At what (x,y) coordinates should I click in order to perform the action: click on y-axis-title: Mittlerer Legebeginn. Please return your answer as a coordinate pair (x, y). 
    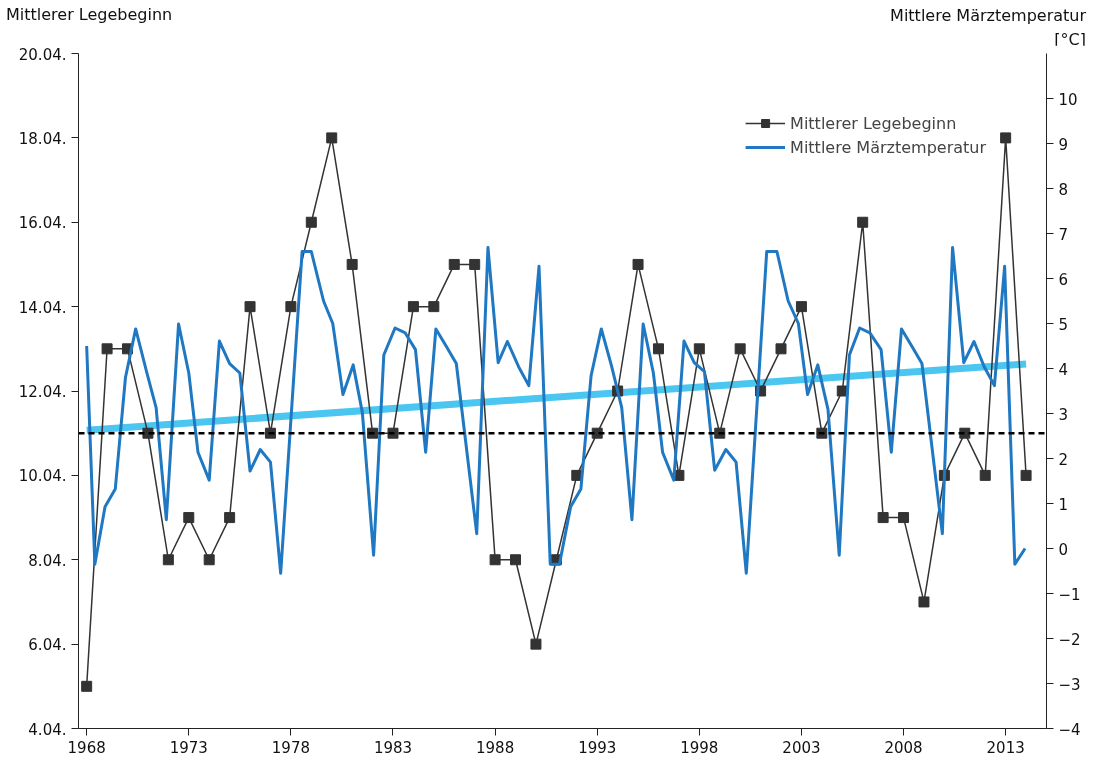
    Looking at the image, I should click on (89, 15).